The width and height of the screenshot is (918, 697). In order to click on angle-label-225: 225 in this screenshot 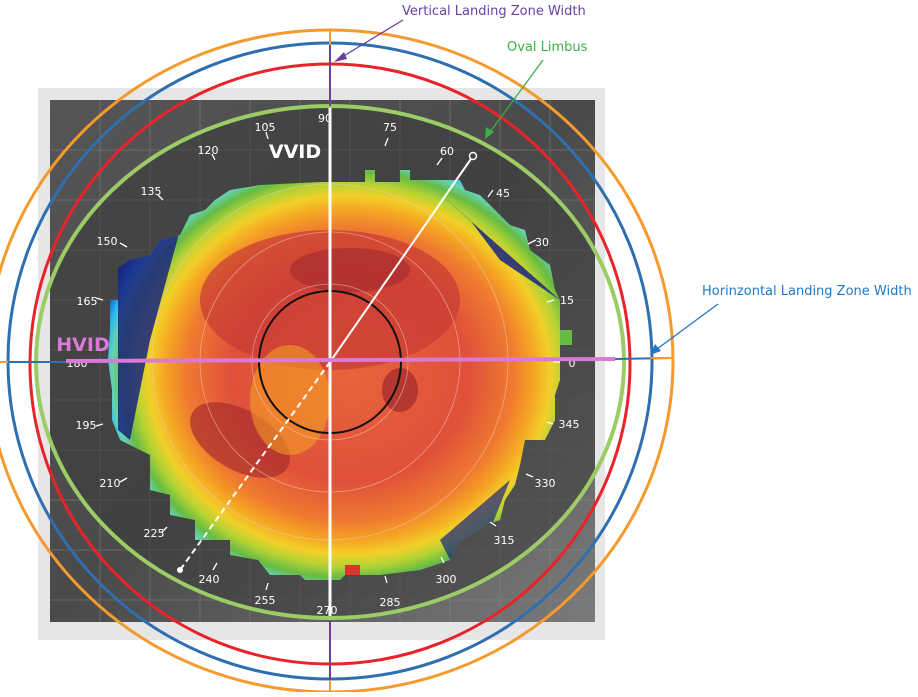, I will do `click(154, 533)`.